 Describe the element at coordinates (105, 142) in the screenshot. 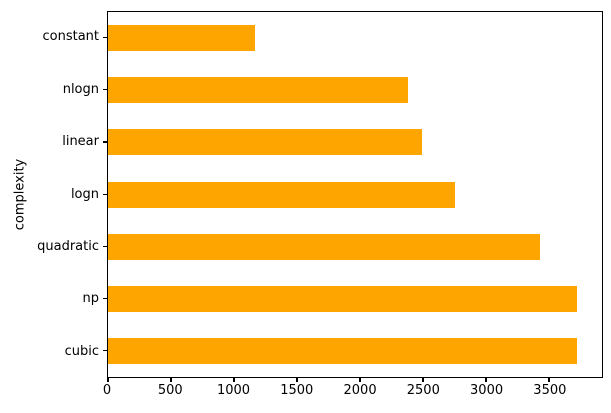

I see `y-tick-linear` at that location.